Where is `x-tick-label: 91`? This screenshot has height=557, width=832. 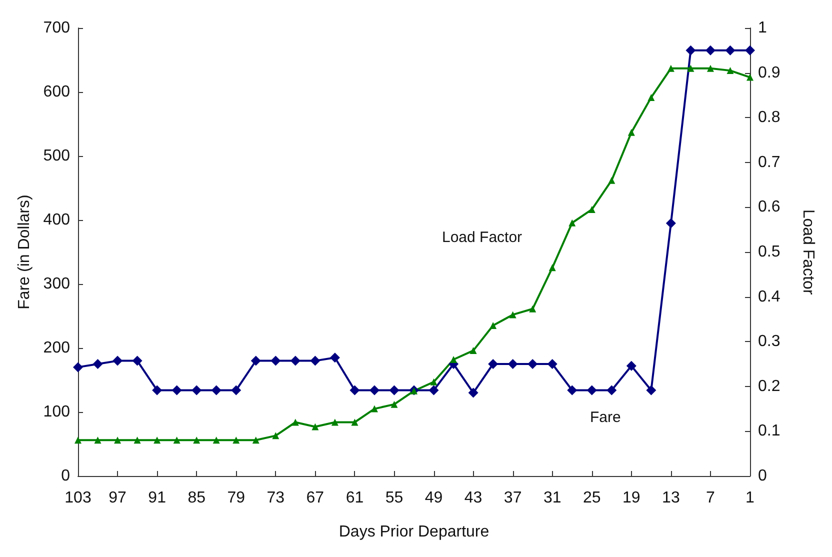
x-tick-label: 91 is located at coordinates (157, 498).